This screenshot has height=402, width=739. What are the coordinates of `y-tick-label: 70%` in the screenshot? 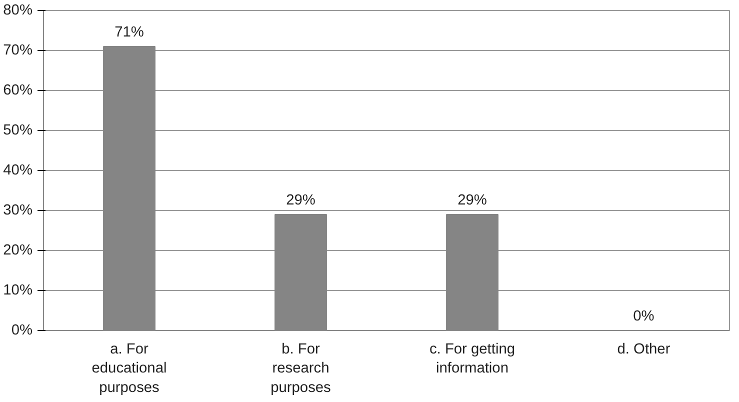 It's located at (18, 50).